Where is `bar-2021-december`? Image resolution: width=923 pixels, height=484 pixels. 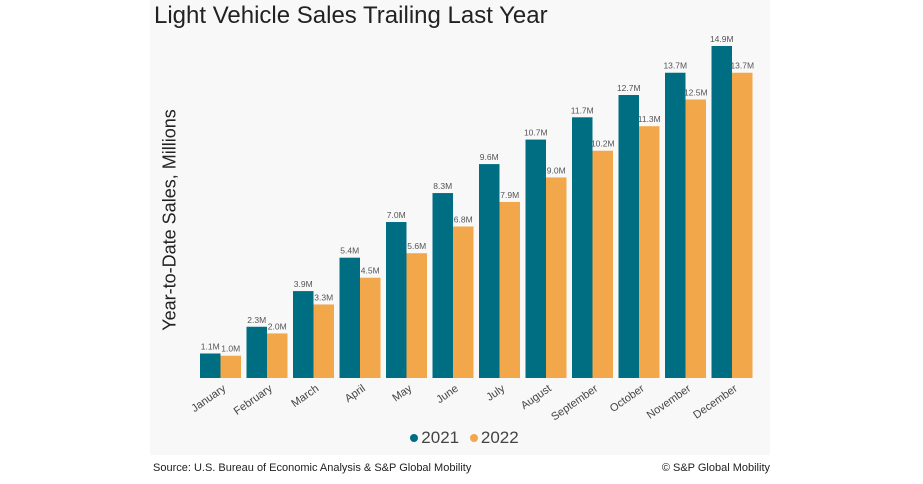
bar-2021-december is located at coordinates (721, 212).